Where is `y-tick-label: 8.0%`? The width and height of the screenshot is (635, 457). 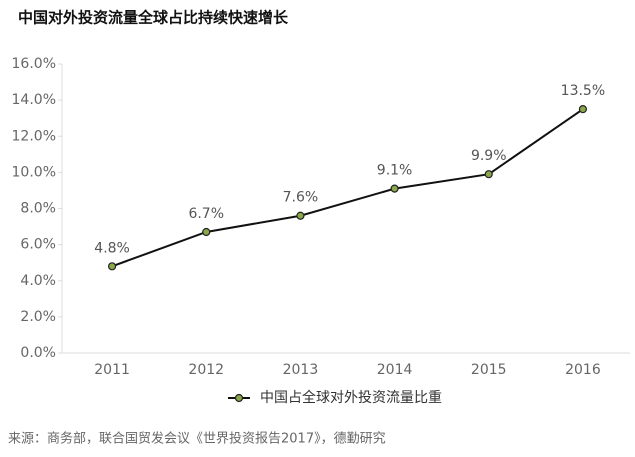
y-tick-label: 8.0% is located at coordinates (38, 209).